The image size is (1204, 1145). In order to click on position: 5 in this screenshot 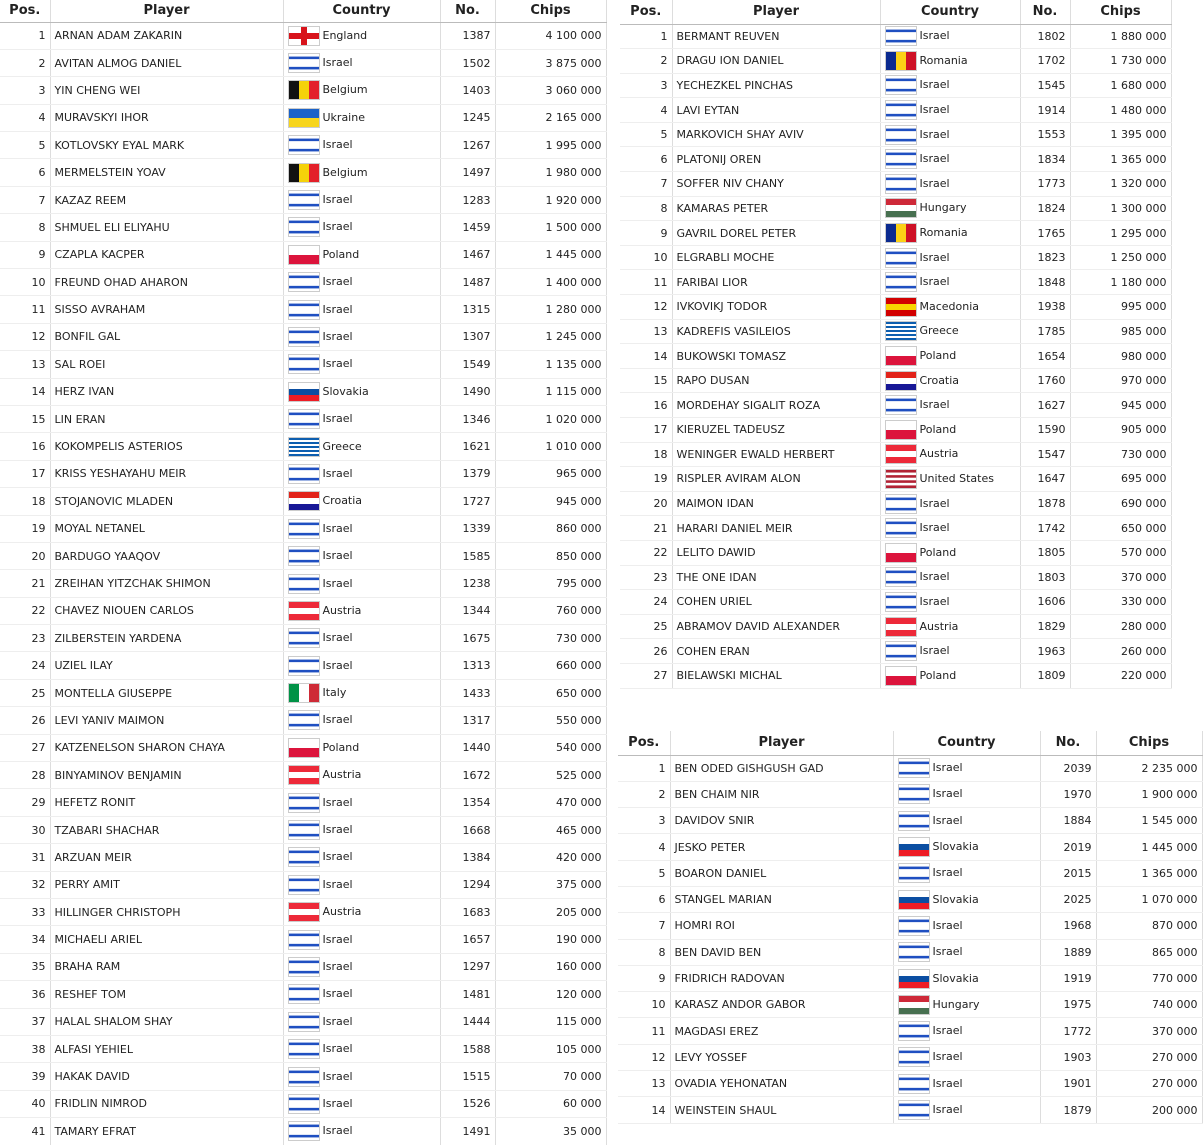, I will do `click(644, 873)`.